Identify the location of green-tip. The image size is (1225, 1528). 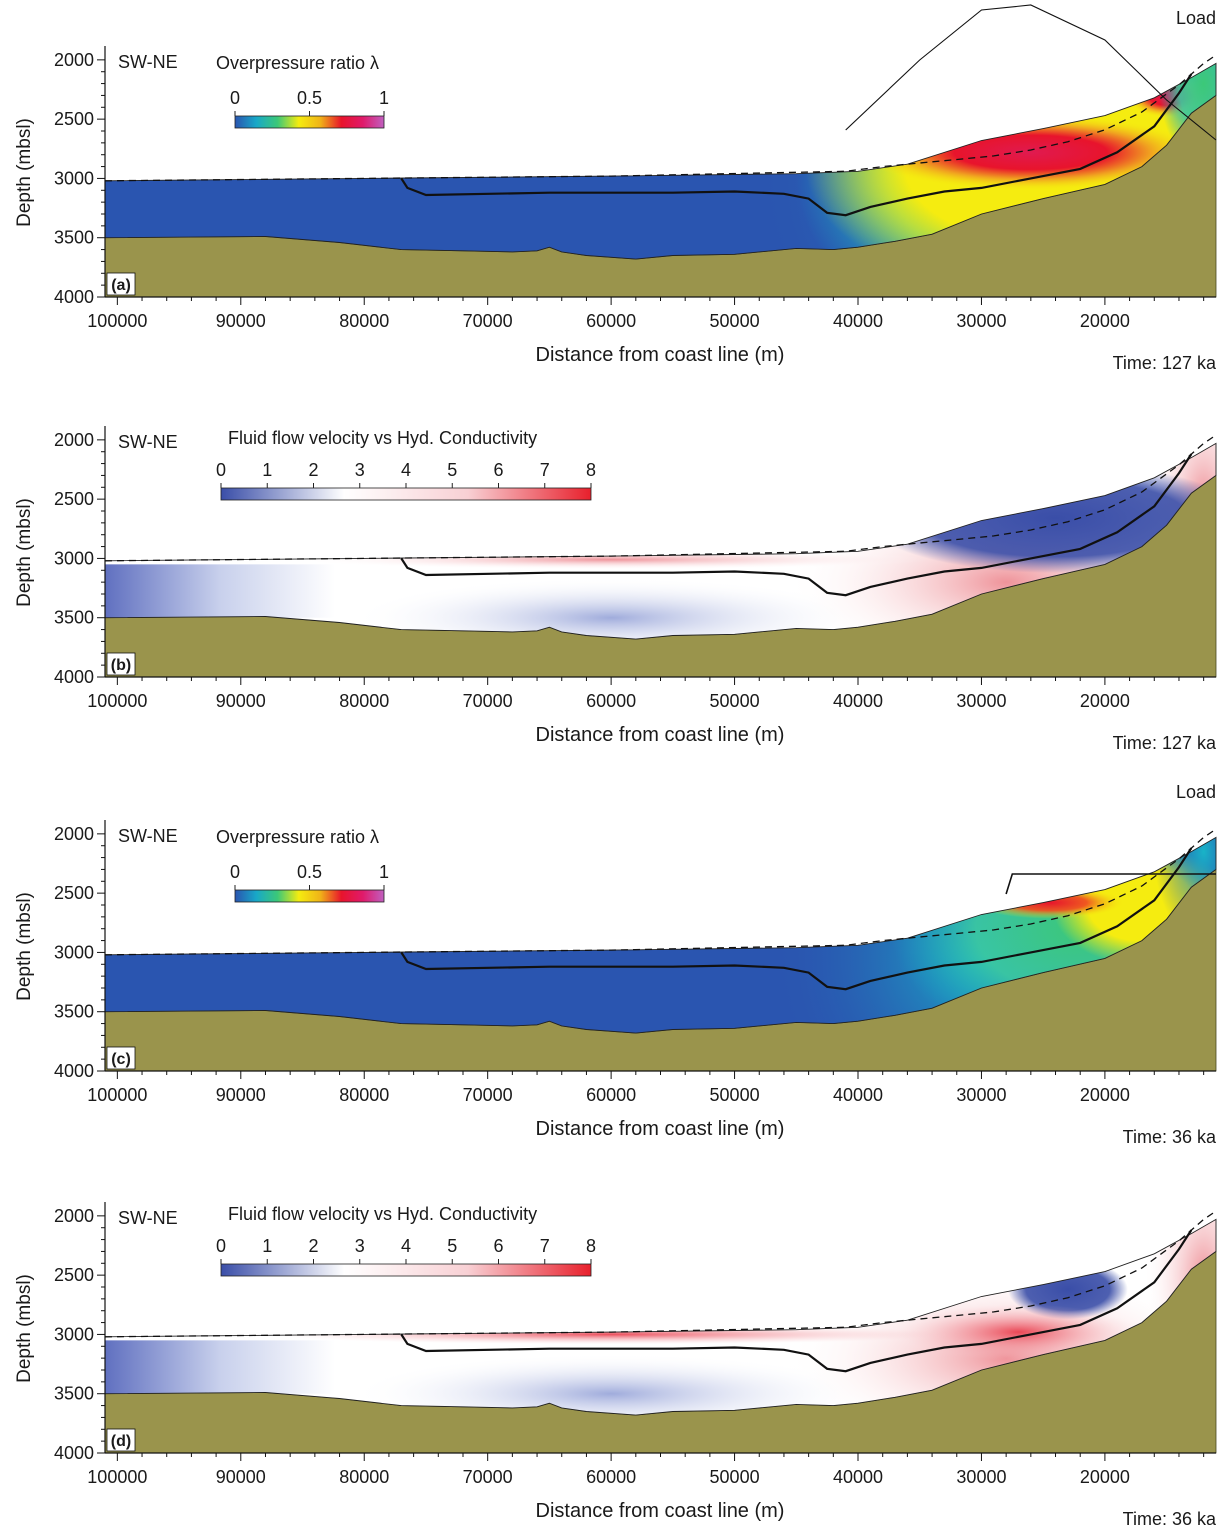
(1187, 113).